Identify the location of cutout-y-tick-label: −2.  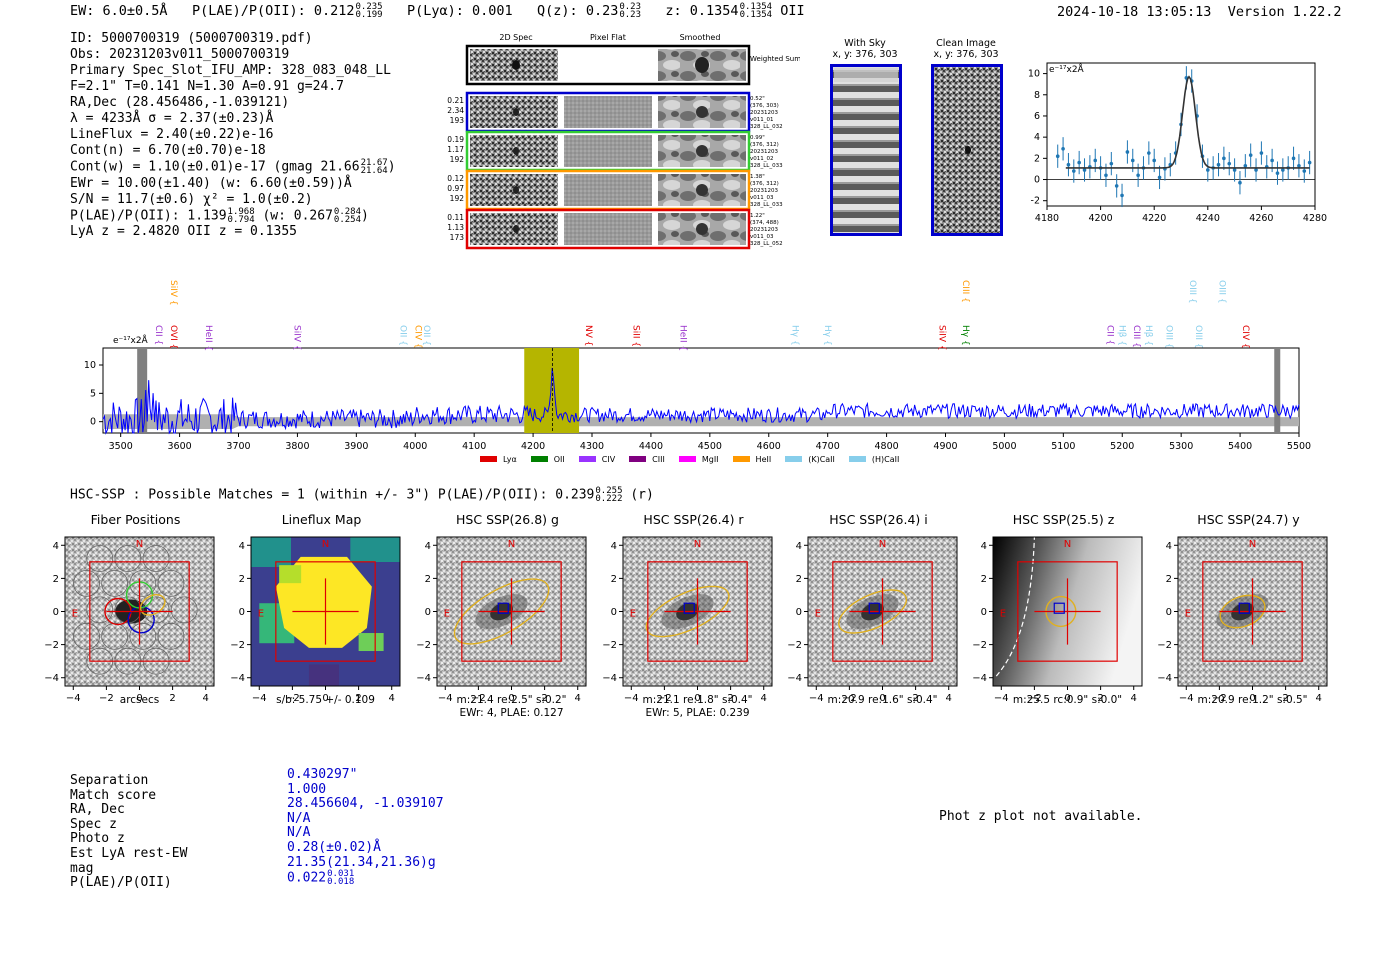
(1164, 645).